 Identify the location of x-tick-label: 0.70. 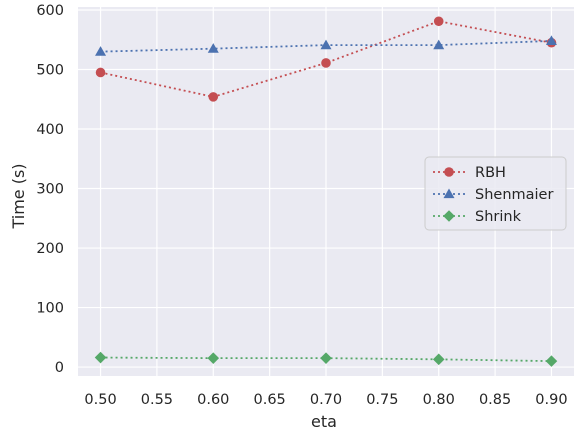
(326, 400).